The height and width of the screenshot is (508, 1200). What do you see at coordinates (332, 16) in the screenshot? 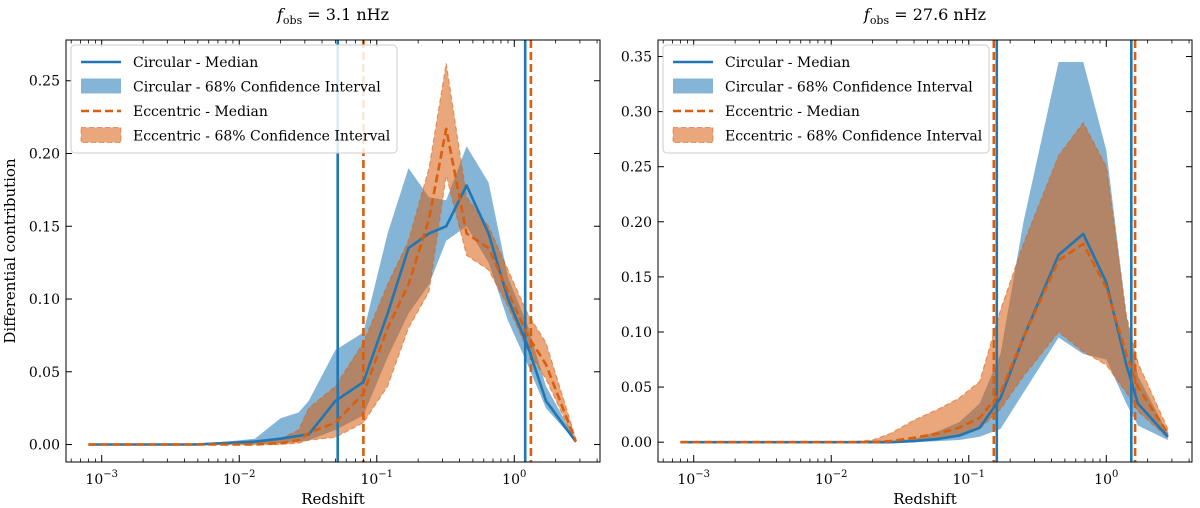
I see `chart-title: fobs = 3.1 nHz` at bounding box center [332, 16].